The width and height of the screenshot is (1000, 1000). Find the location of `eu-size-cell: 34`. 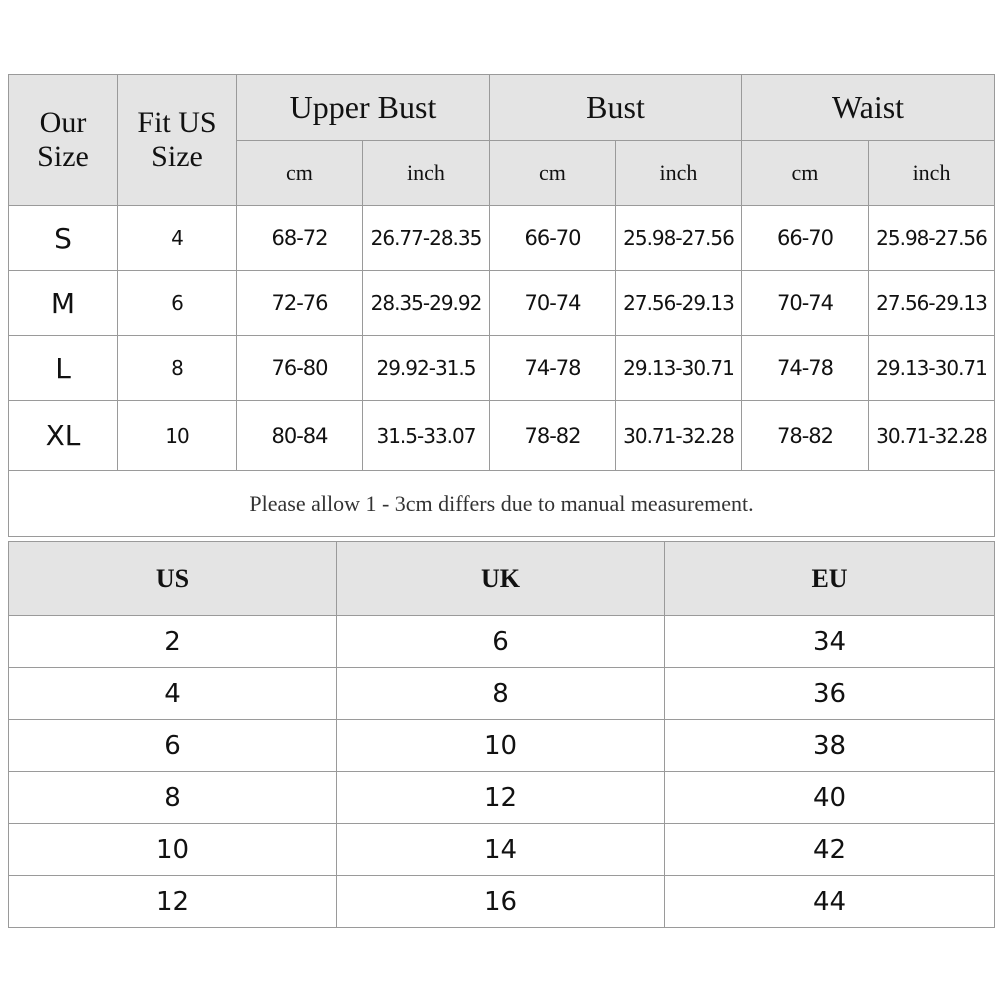

eu-size-cell: 34 is located at coordinates (829, 641).